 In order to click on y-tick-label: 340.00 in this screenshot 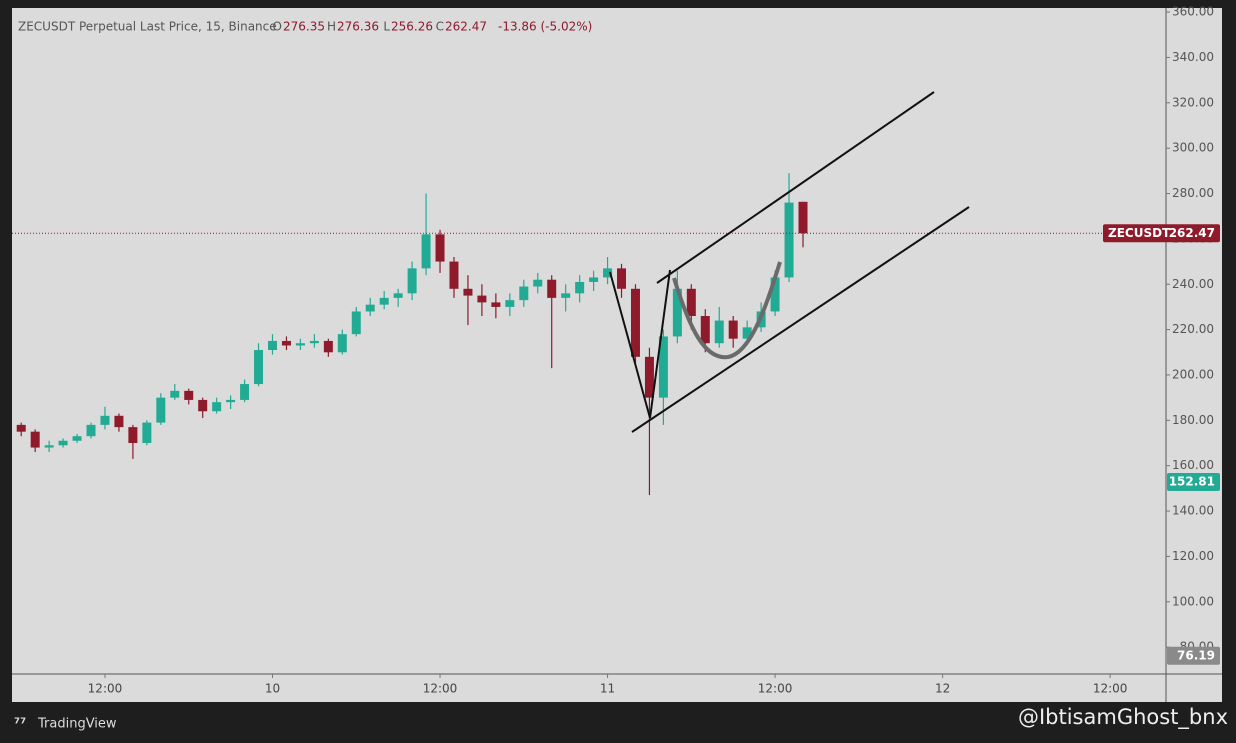, I will do `click(1193, 57)`.